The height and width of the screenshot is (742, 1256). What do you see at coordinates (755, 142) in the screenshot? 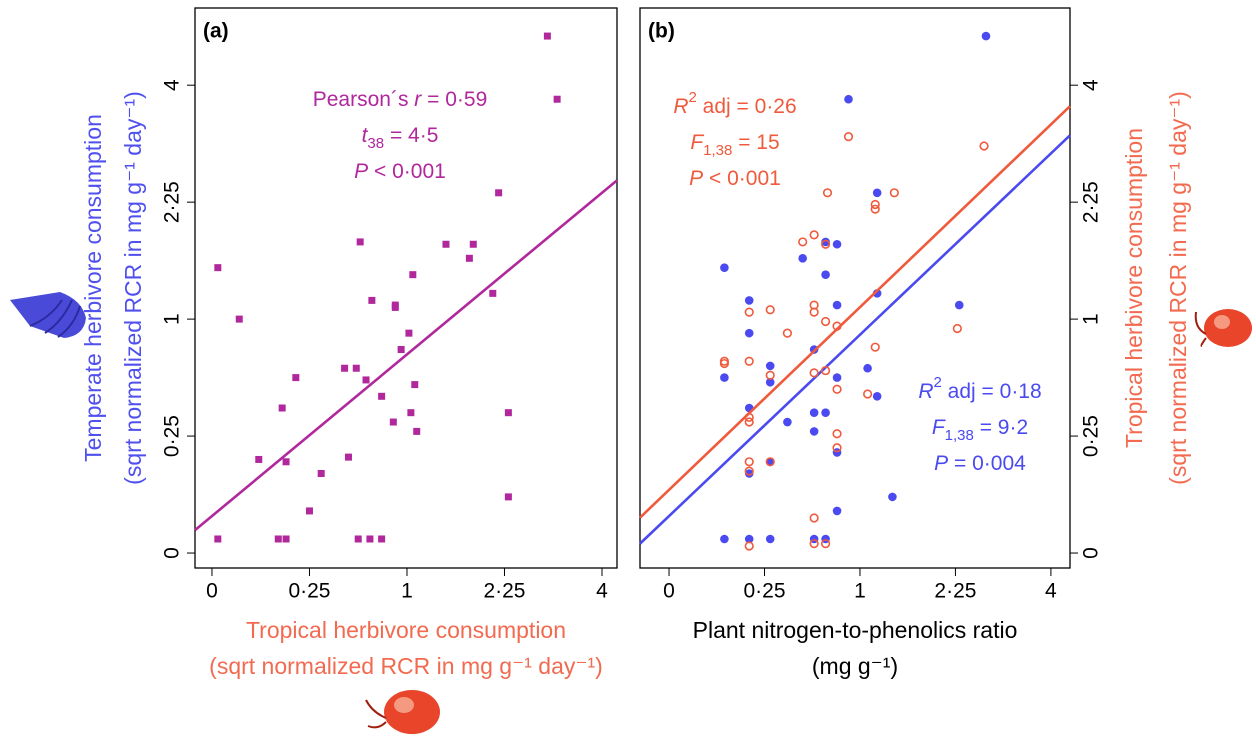
I see `stat-part: = 15` at bounding box center [755, 142].